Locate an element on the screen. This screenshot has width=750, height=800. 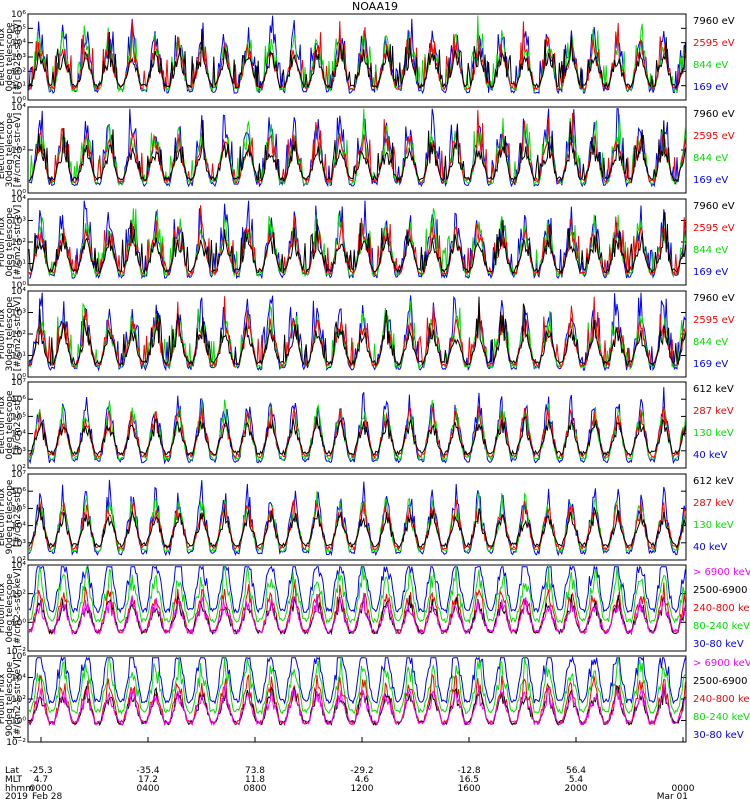
x-tick-label: 17.2 is located at coordinates (148, 780).